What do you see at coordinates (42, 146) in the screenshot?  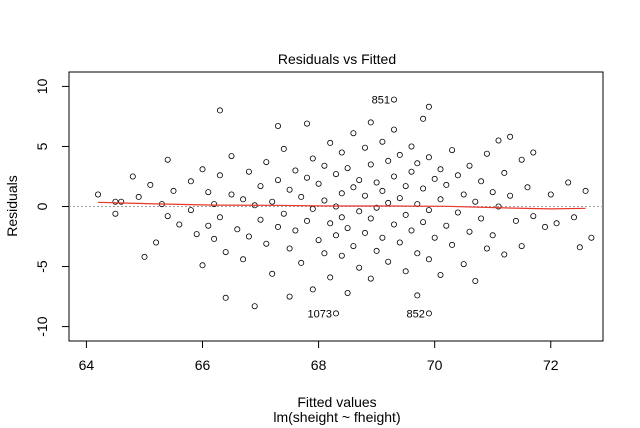 I see `y-tick-label: 5` at bounding box center [42, 146].